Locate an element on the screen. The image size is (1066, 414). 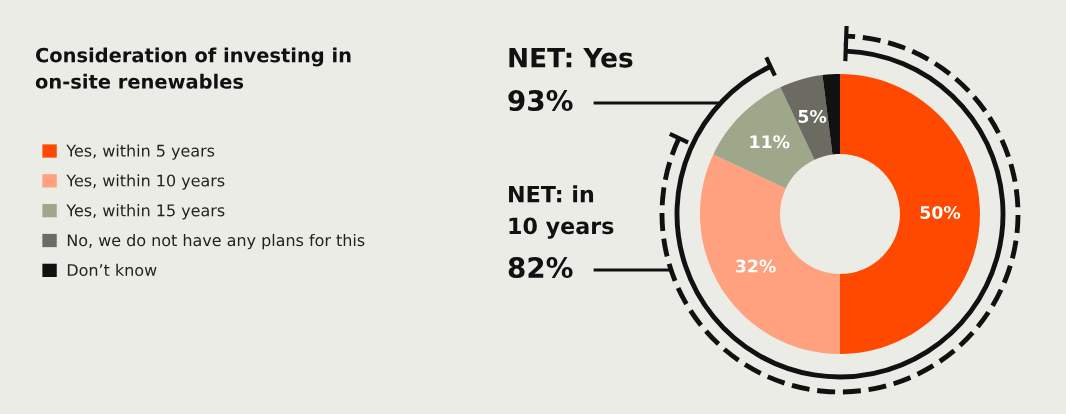
legend-label: Yes, within 10 years is located at coordinates (145, 182).